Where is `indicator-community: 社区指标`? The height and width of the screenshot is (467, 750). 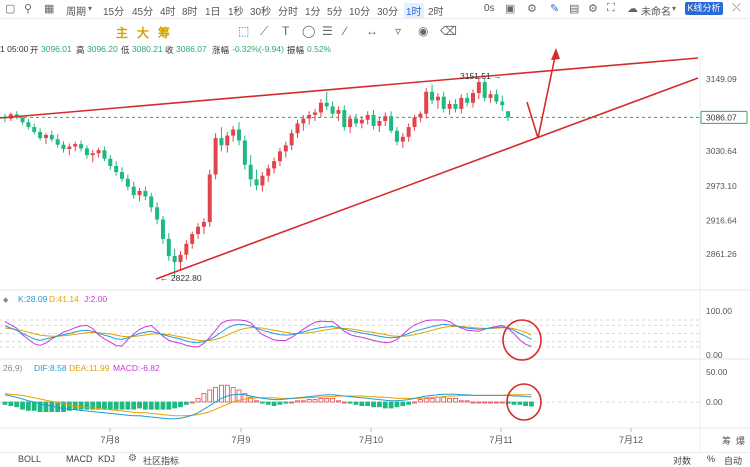 indicator-community: 社区指标 is located at coordinates (161, 461).